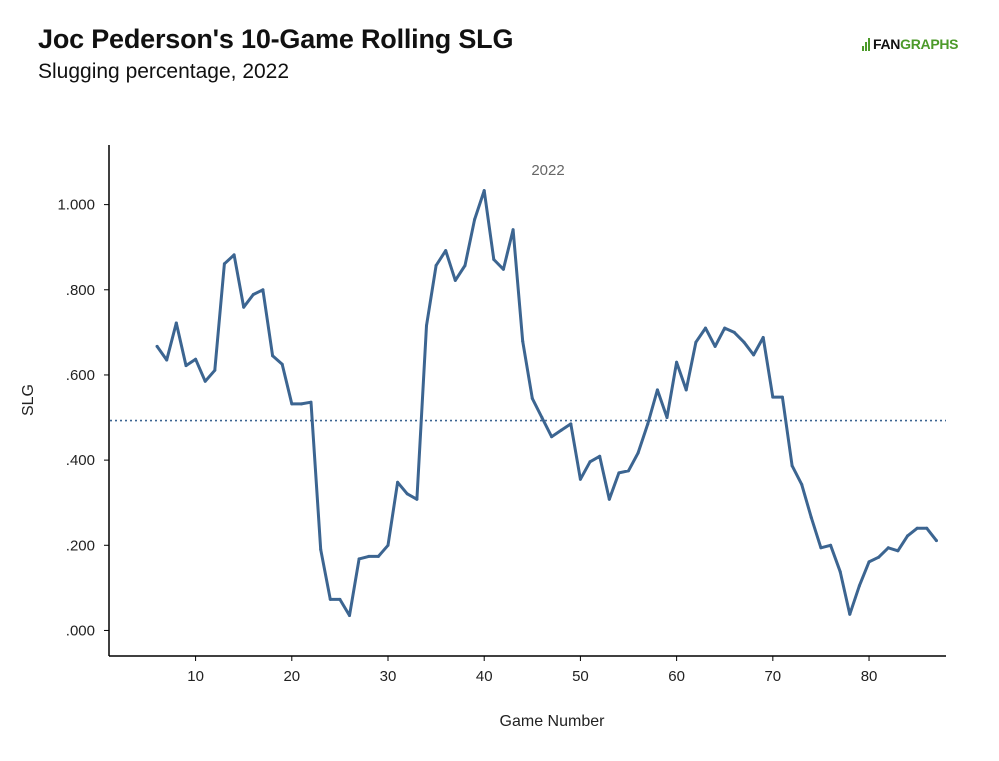 The width and height of the screenshot is (999, 761). What do you see at coordinates (547, 170) in the screenshot?
I see `year-annotation: 2022` at bounding box center [547, 170].